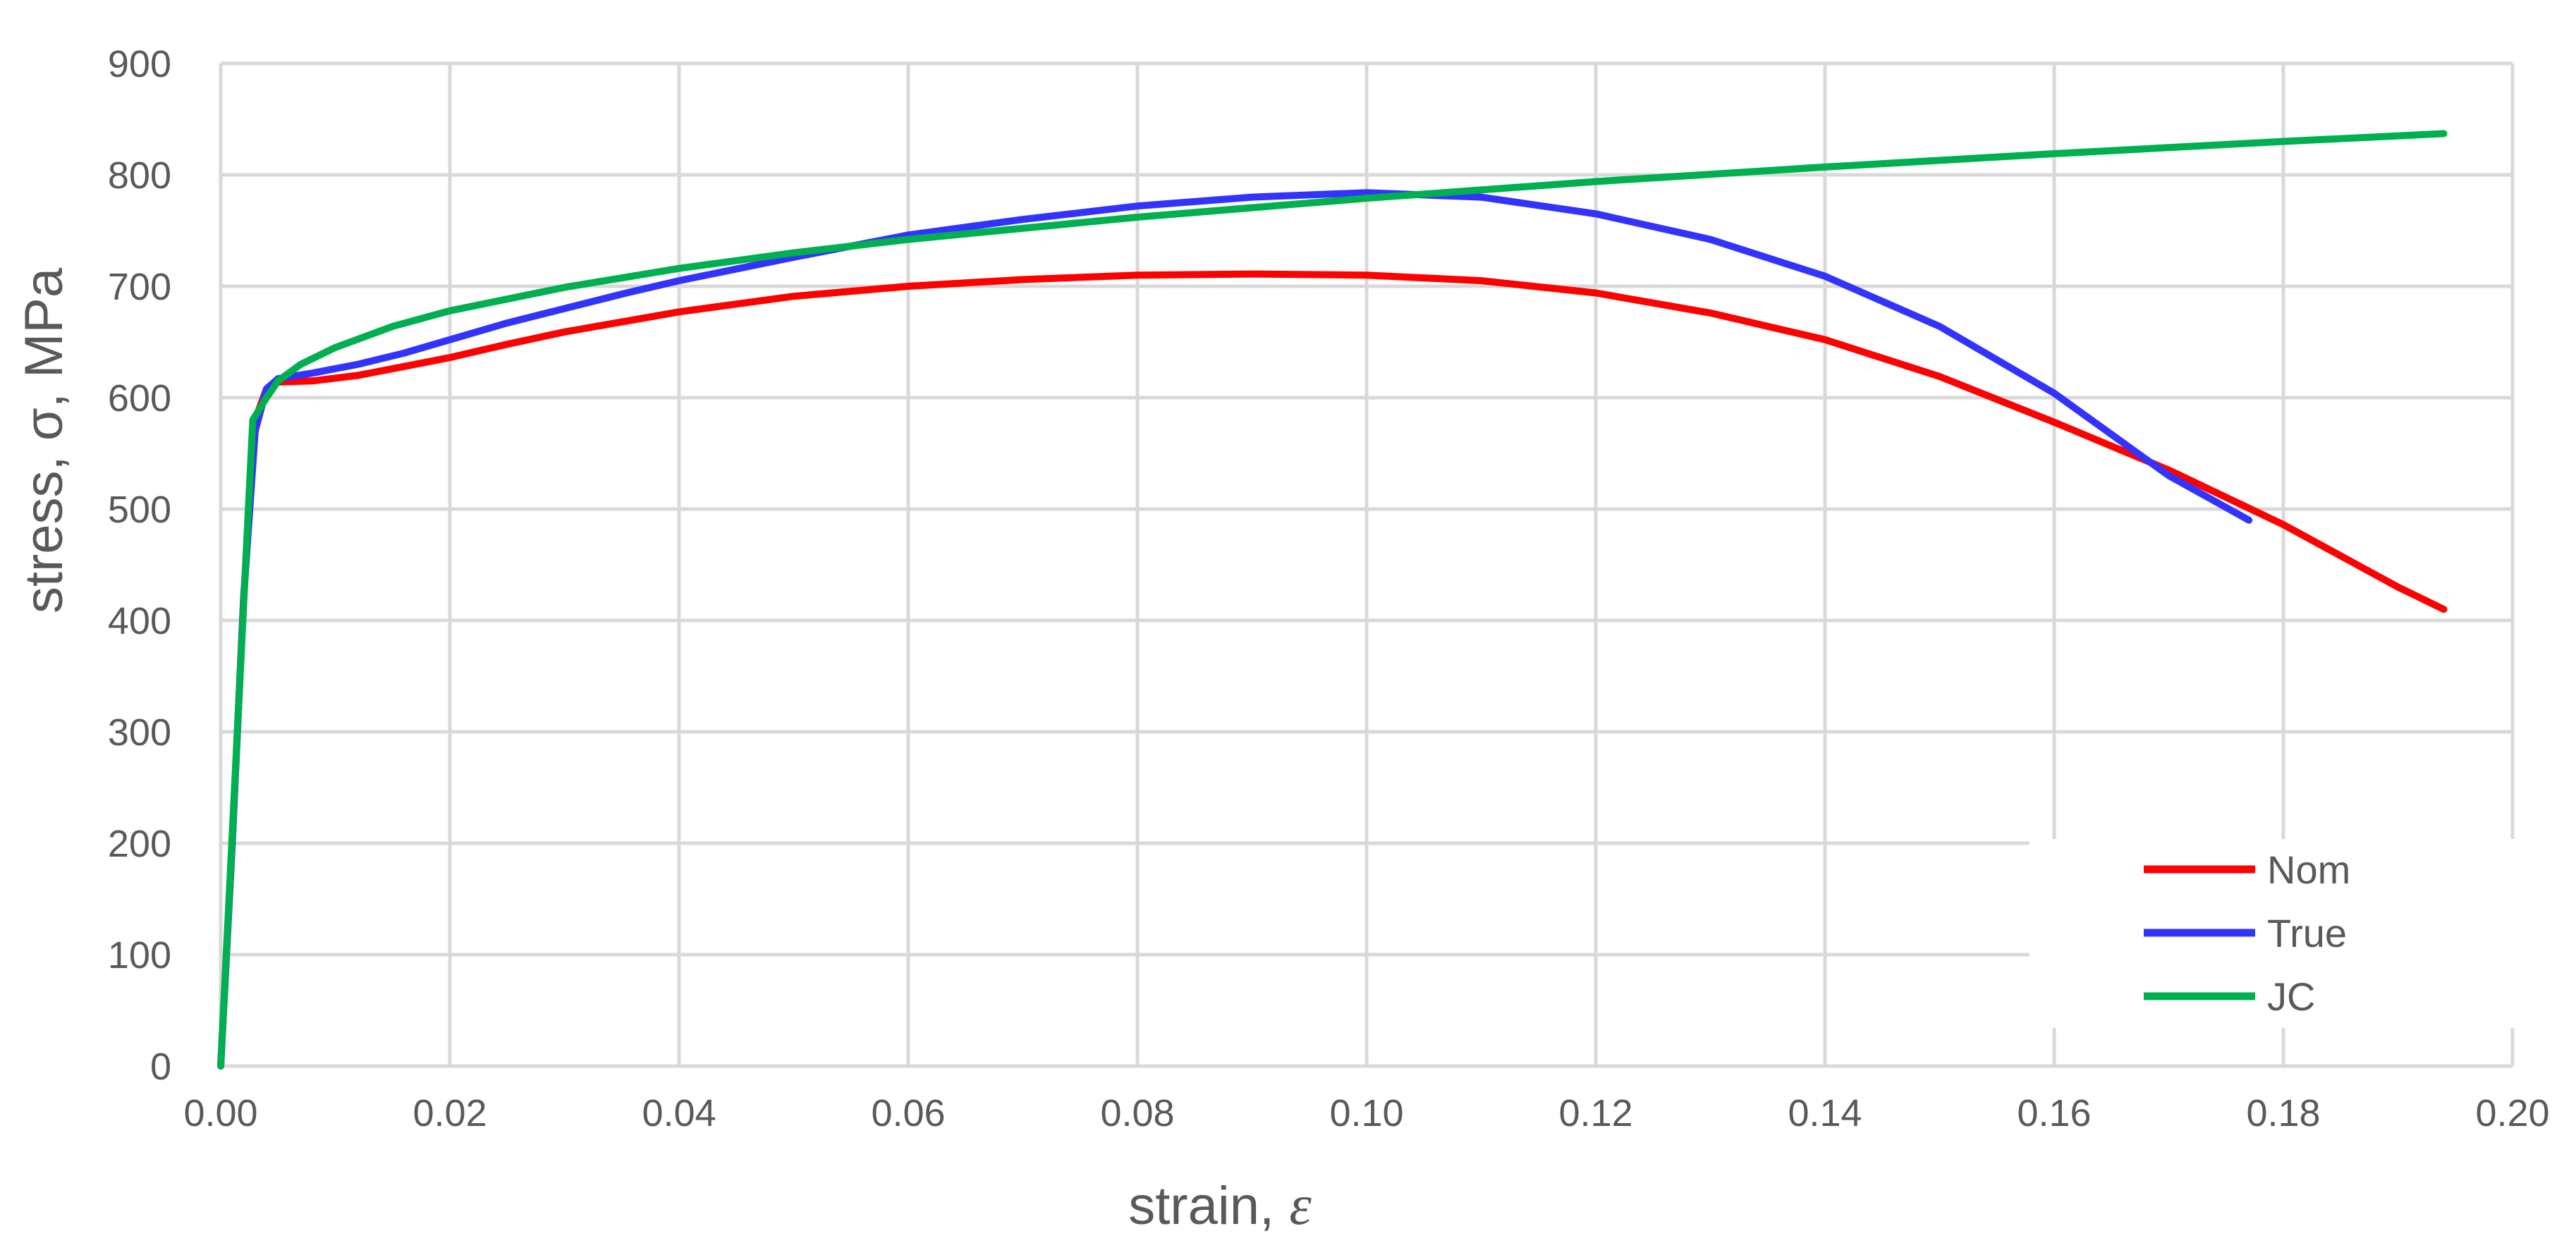  Describe the element at coordinates (1825, 1113) in the screenshot. I see `x-tick-label: 0.14` at that location.